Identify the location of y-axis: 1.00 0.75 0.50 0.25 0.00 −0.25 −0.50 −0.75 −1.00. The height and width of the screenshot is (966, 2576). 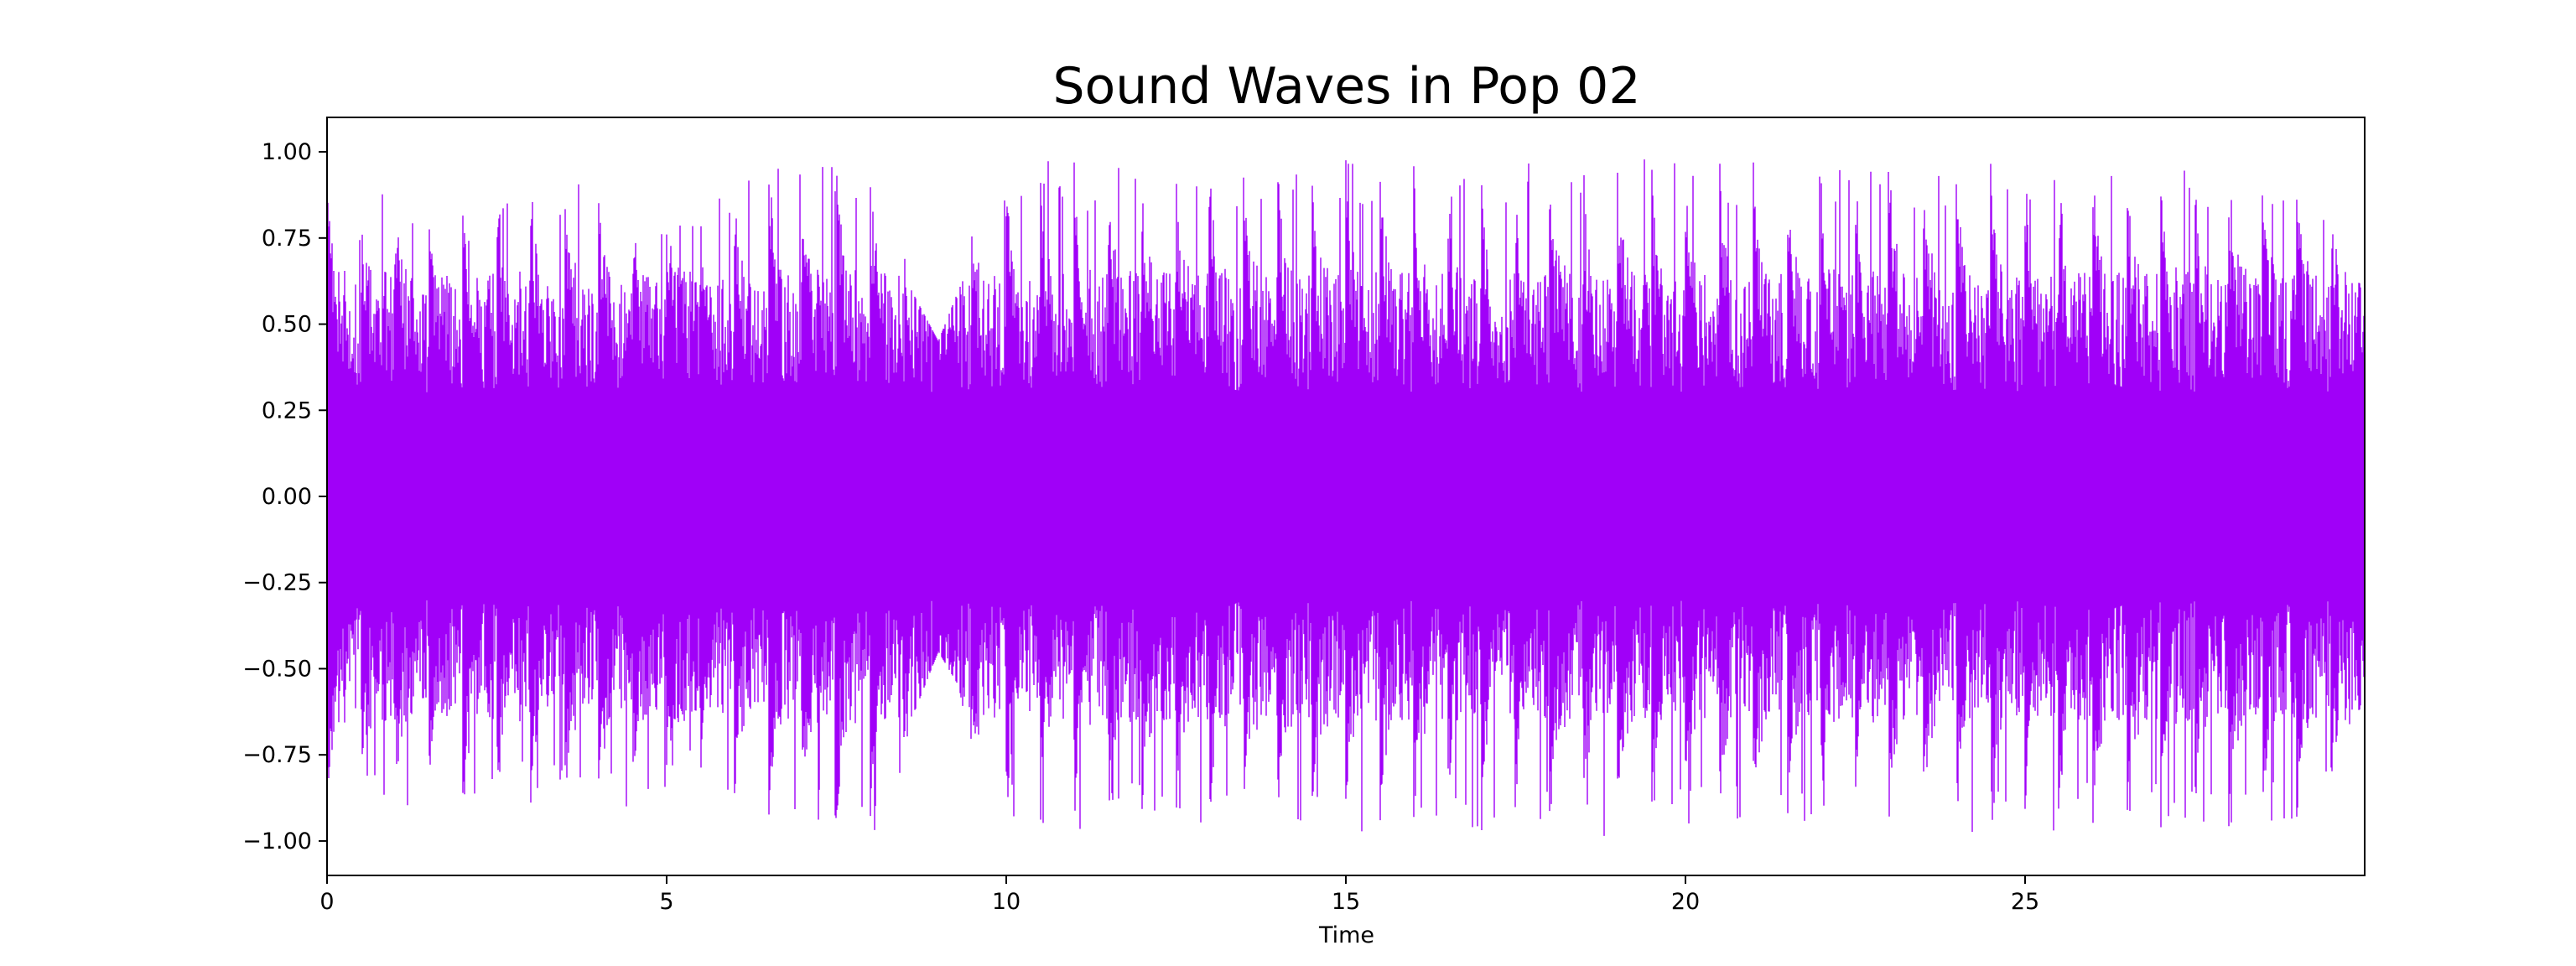
(284, 496).